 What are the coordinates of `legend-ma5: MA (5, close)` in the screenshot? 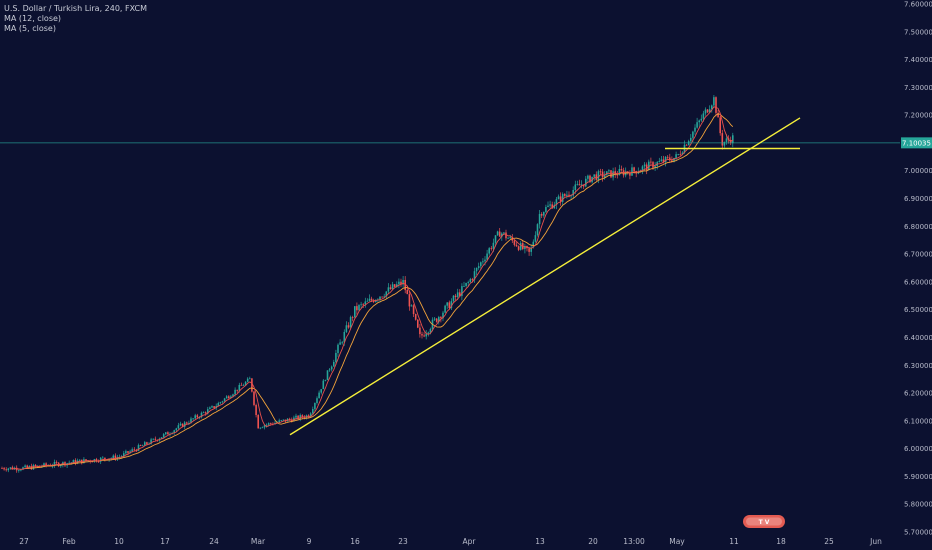 It's located at (30, 28).